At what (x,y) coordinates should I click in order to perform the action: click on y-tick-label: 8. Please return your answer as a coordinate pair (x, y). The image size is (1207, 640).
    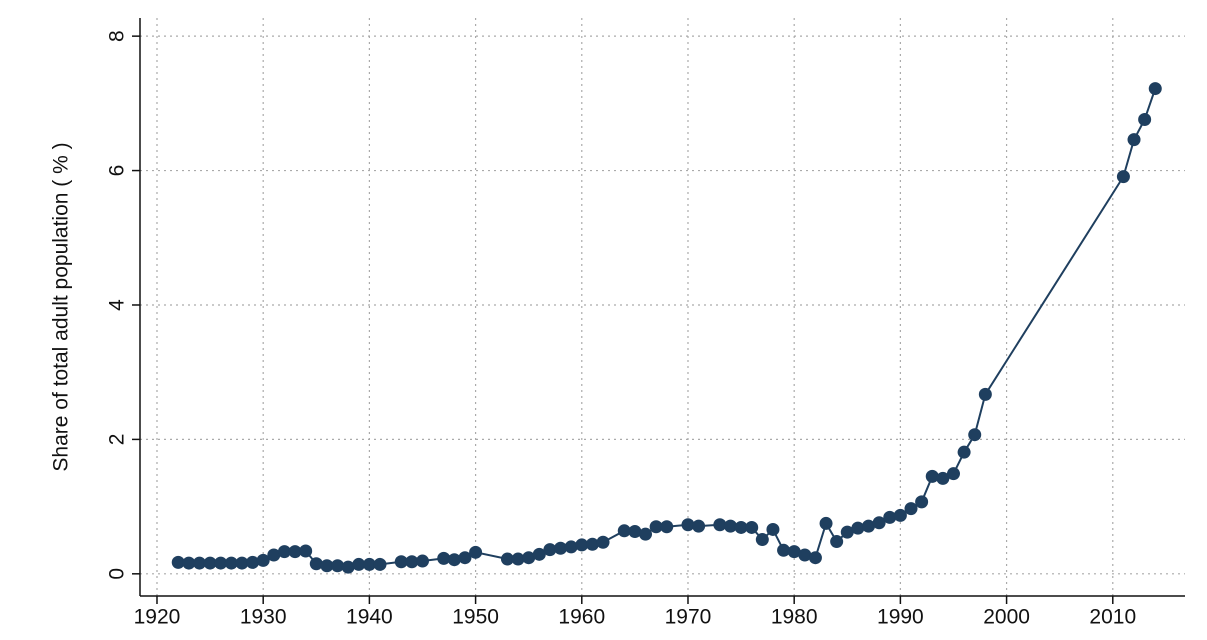
    Looking at the image, I should click on (117, 36).